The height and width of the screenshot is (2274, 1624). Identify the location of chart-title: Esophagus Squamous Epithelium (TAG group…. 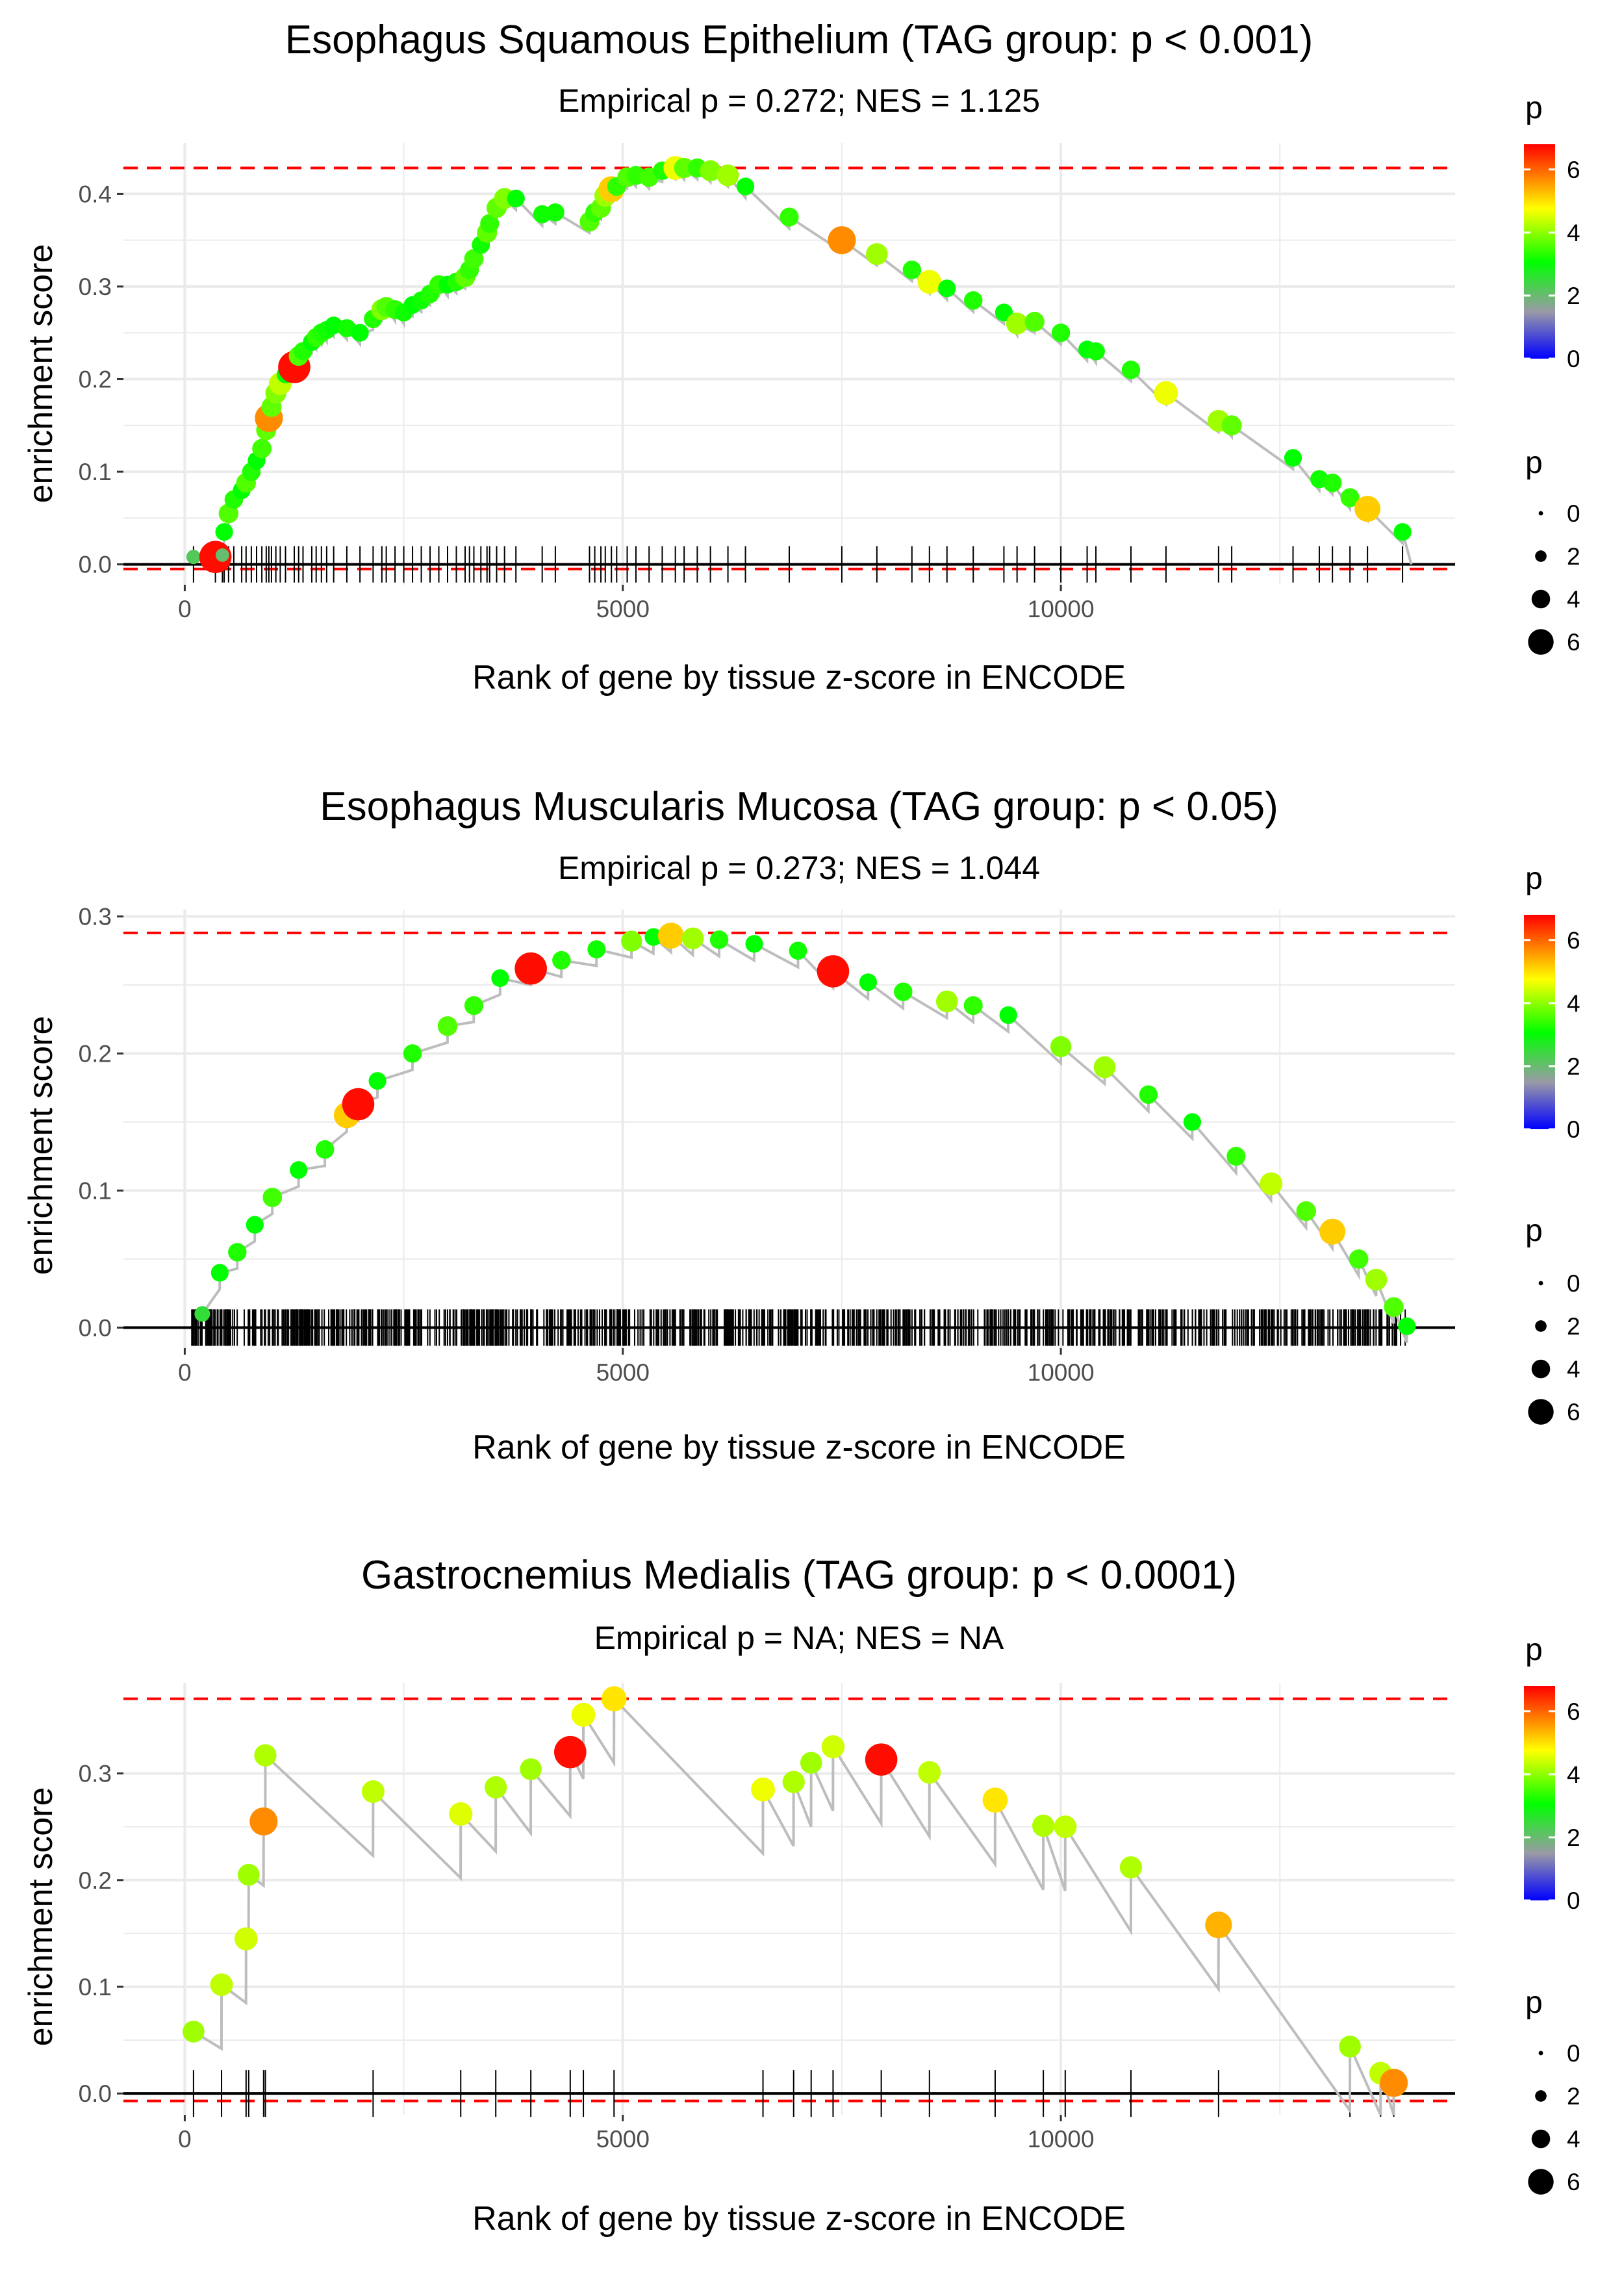
(799, 40).